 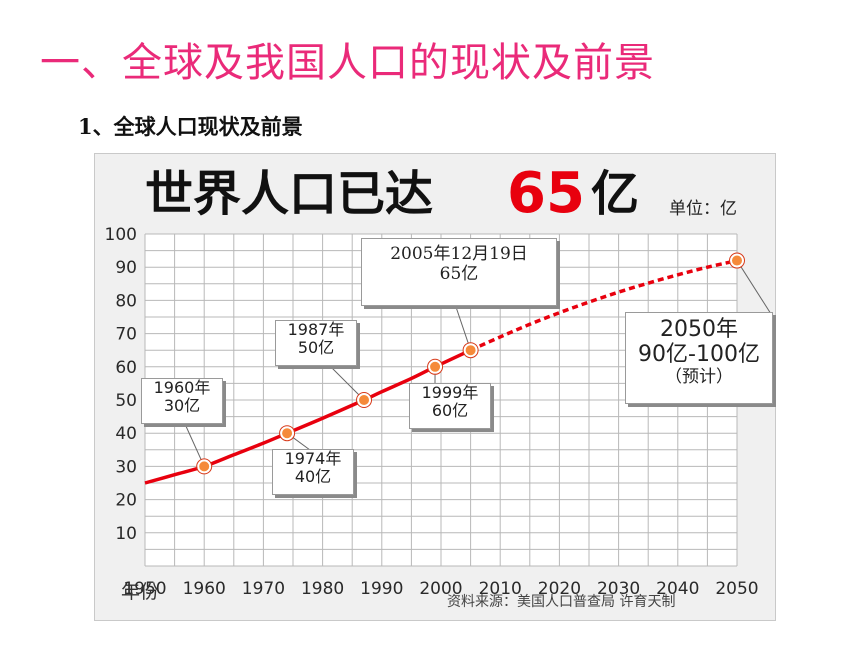 What do you see at coordinates (140, 592) in the screenshot?
I see `x-axis-label: 年份` at bounding box center [140, 592].